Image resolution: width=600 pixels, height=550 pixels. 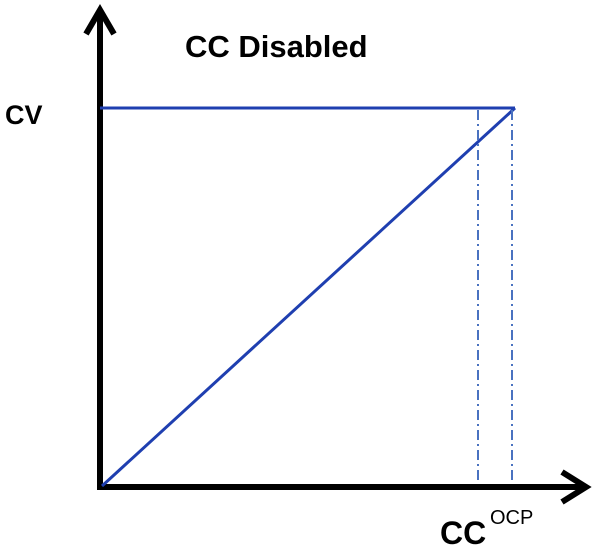 What do you see at coordinates (24, 115) in the screenshot?
I see `y-label: CV` at bounding box center [24, 115].